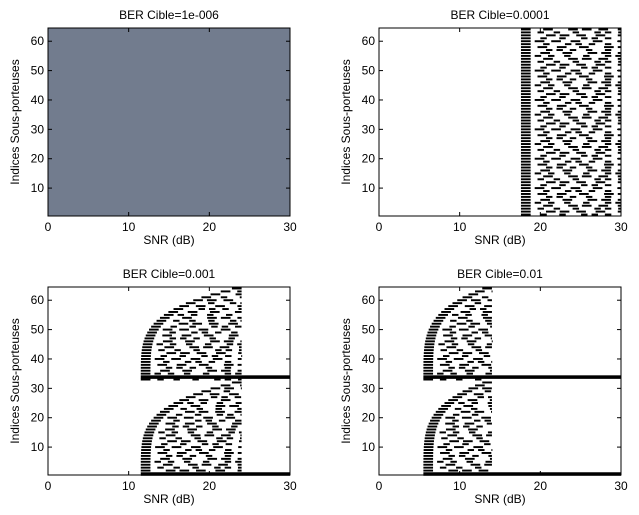 The image size is (639, 515). I want to click on y-tick-label: 50, so click(38, 330).